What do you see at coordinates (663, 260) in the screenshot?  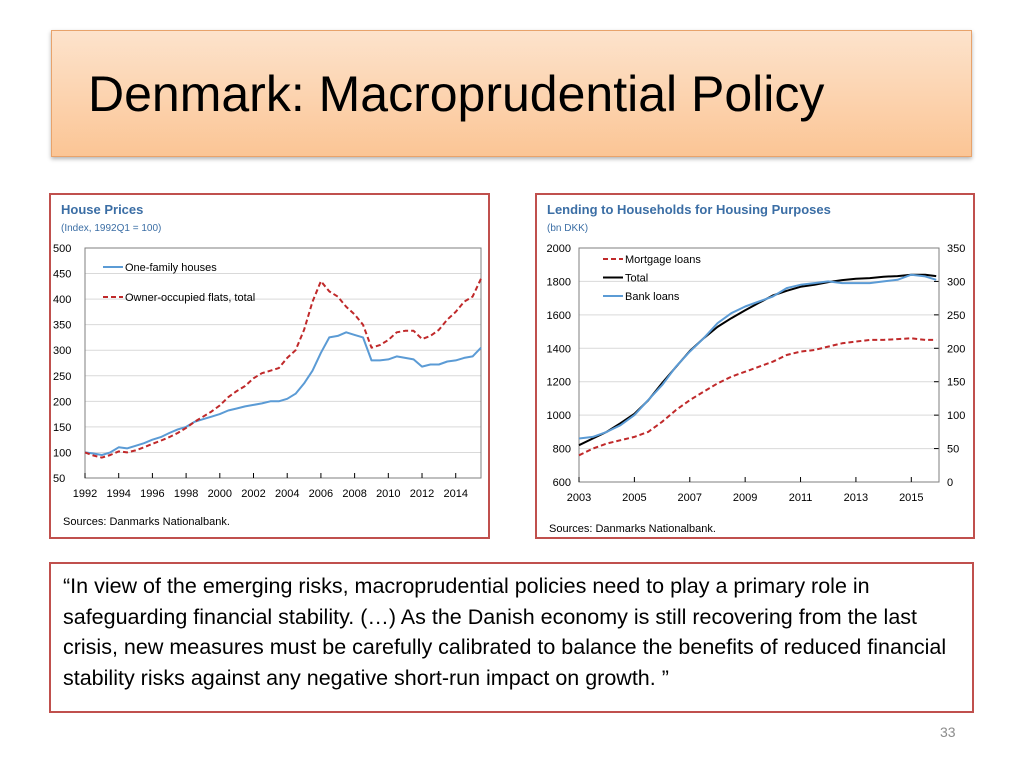 I see `legend-label-mortgage-loans: Mortgage loans` at bounding box center [663, 260].